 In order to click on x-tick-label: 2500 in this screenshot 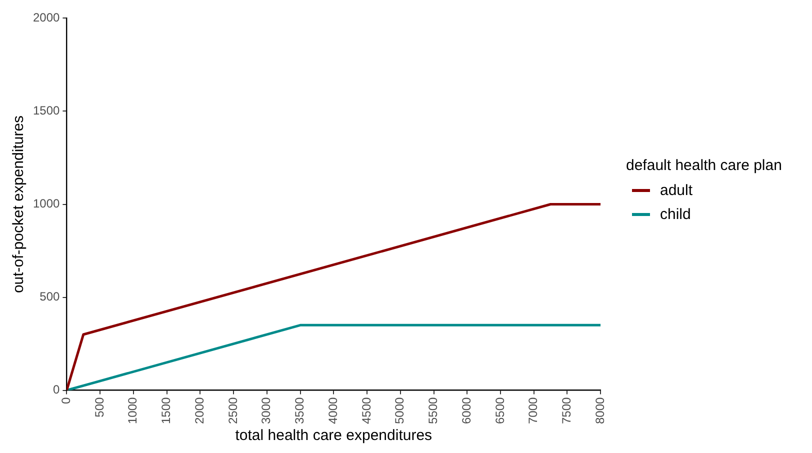, I will do `click(233, 410)`.